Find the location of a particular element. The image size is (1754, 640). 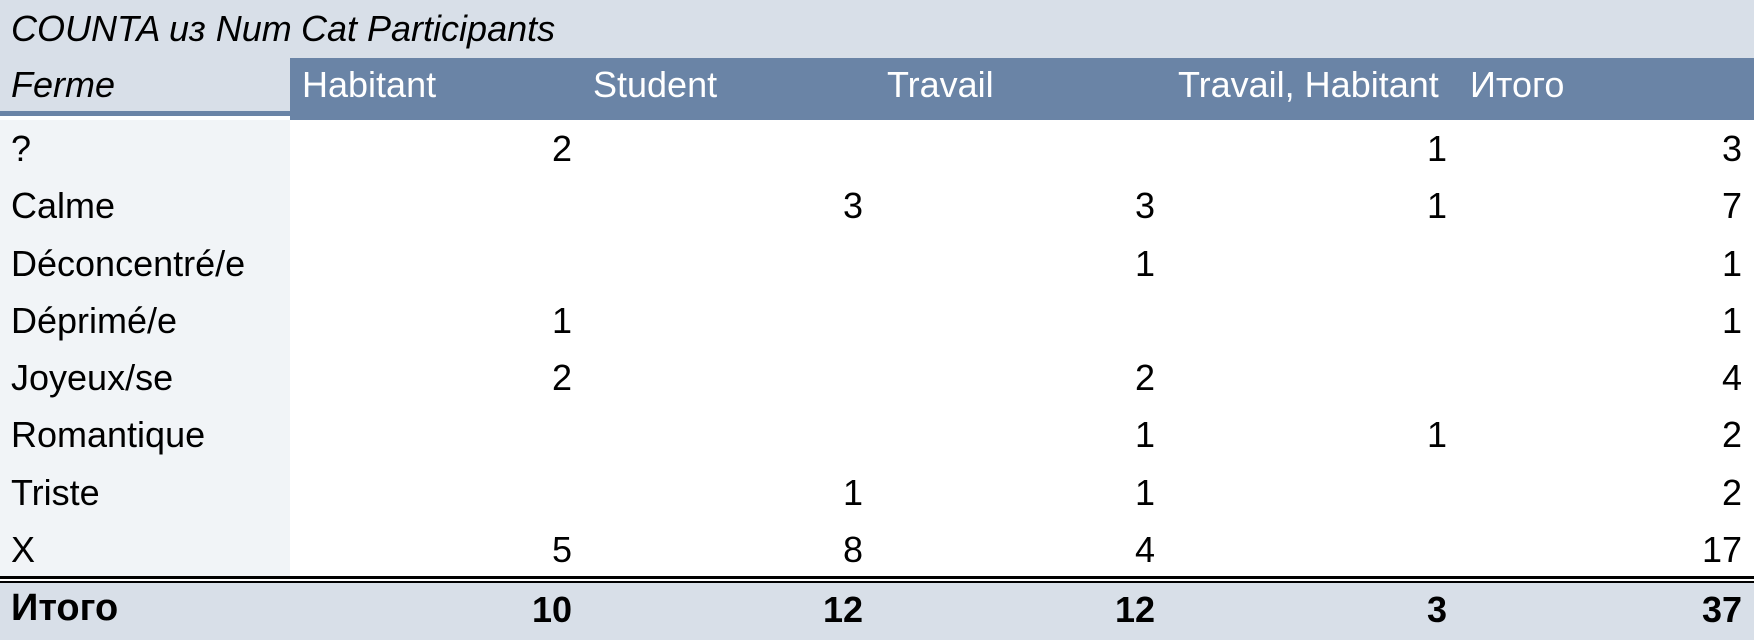

column-header-band is located at coordinates (1022, 89).